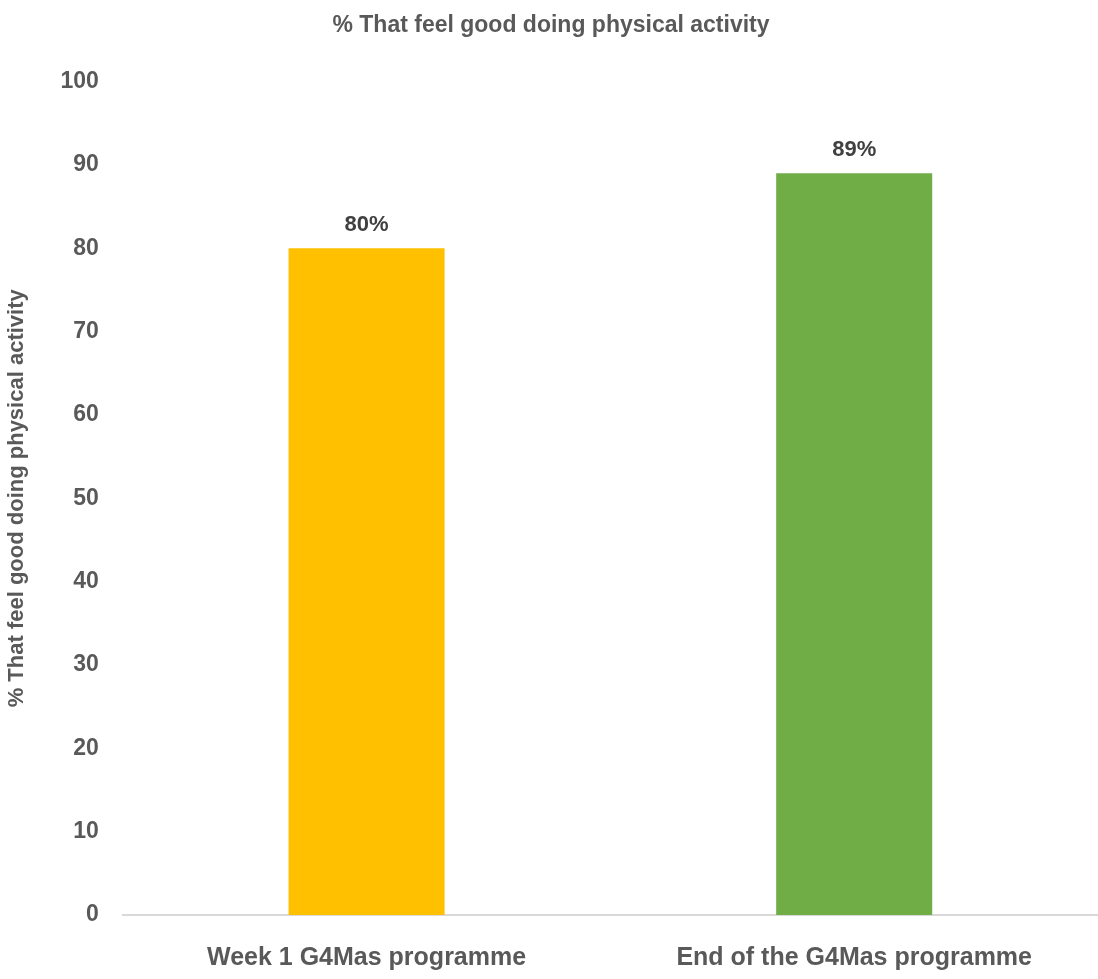  What do you see at coordinates (854, 955) in the screenshot?
I see `x-tick-label: End of the G4Mas programme` at bounding box center [854, 955].